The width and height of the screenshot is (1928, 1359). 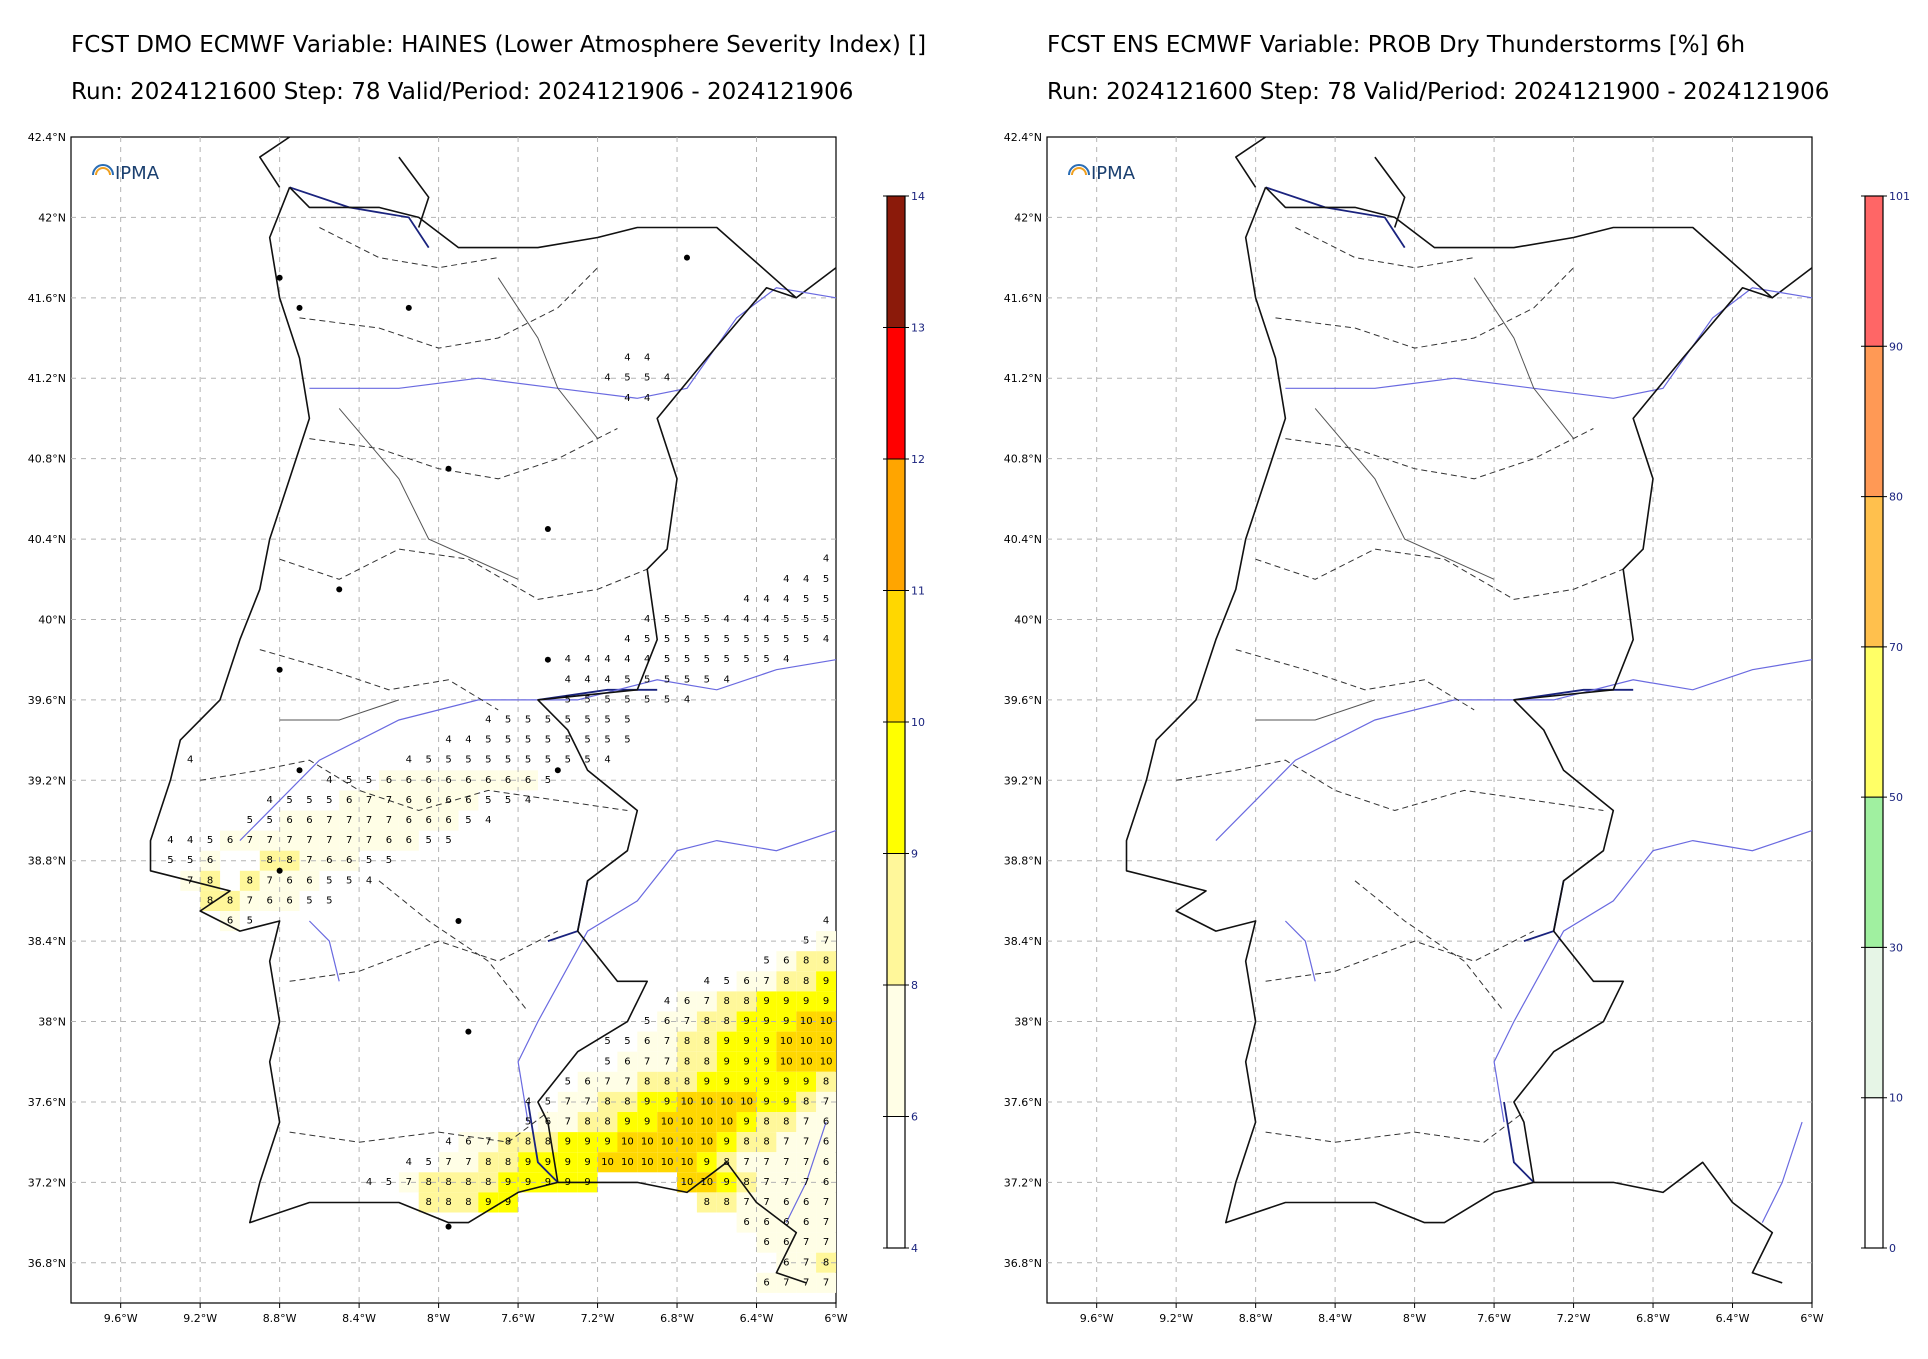 I want to click on colorbar-label: 80, so click(x=1896, y=497).